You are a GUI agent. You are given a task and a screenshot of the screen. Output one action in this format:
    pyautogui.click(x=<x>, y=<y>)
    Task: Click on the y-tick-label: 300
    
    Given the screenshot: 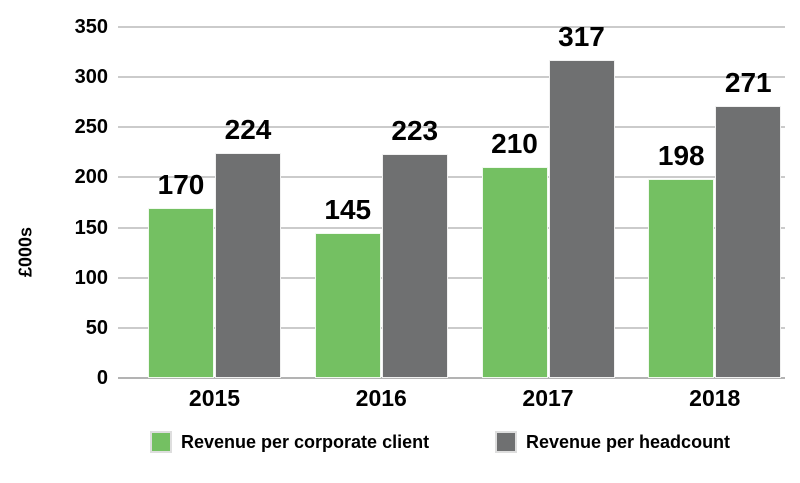 What is the action you would take?
    pyautogui.click(x=91, y=77)
    